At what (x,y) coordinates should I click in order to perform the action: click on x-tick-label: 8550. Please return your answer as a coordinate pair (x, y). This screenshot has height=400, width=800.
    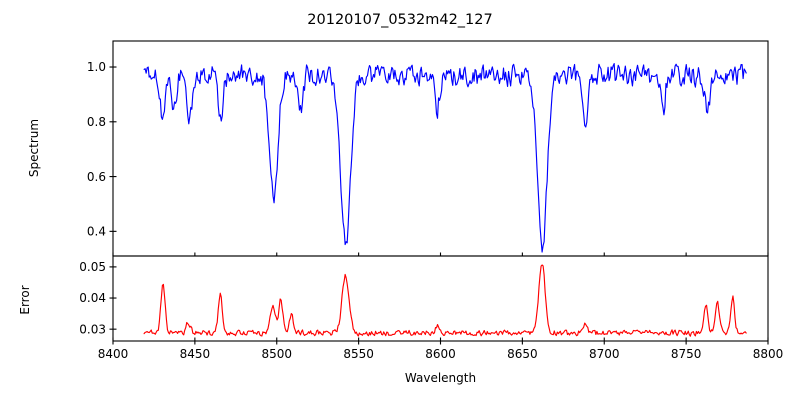
    Looking at the image, I should click on (358, 354).